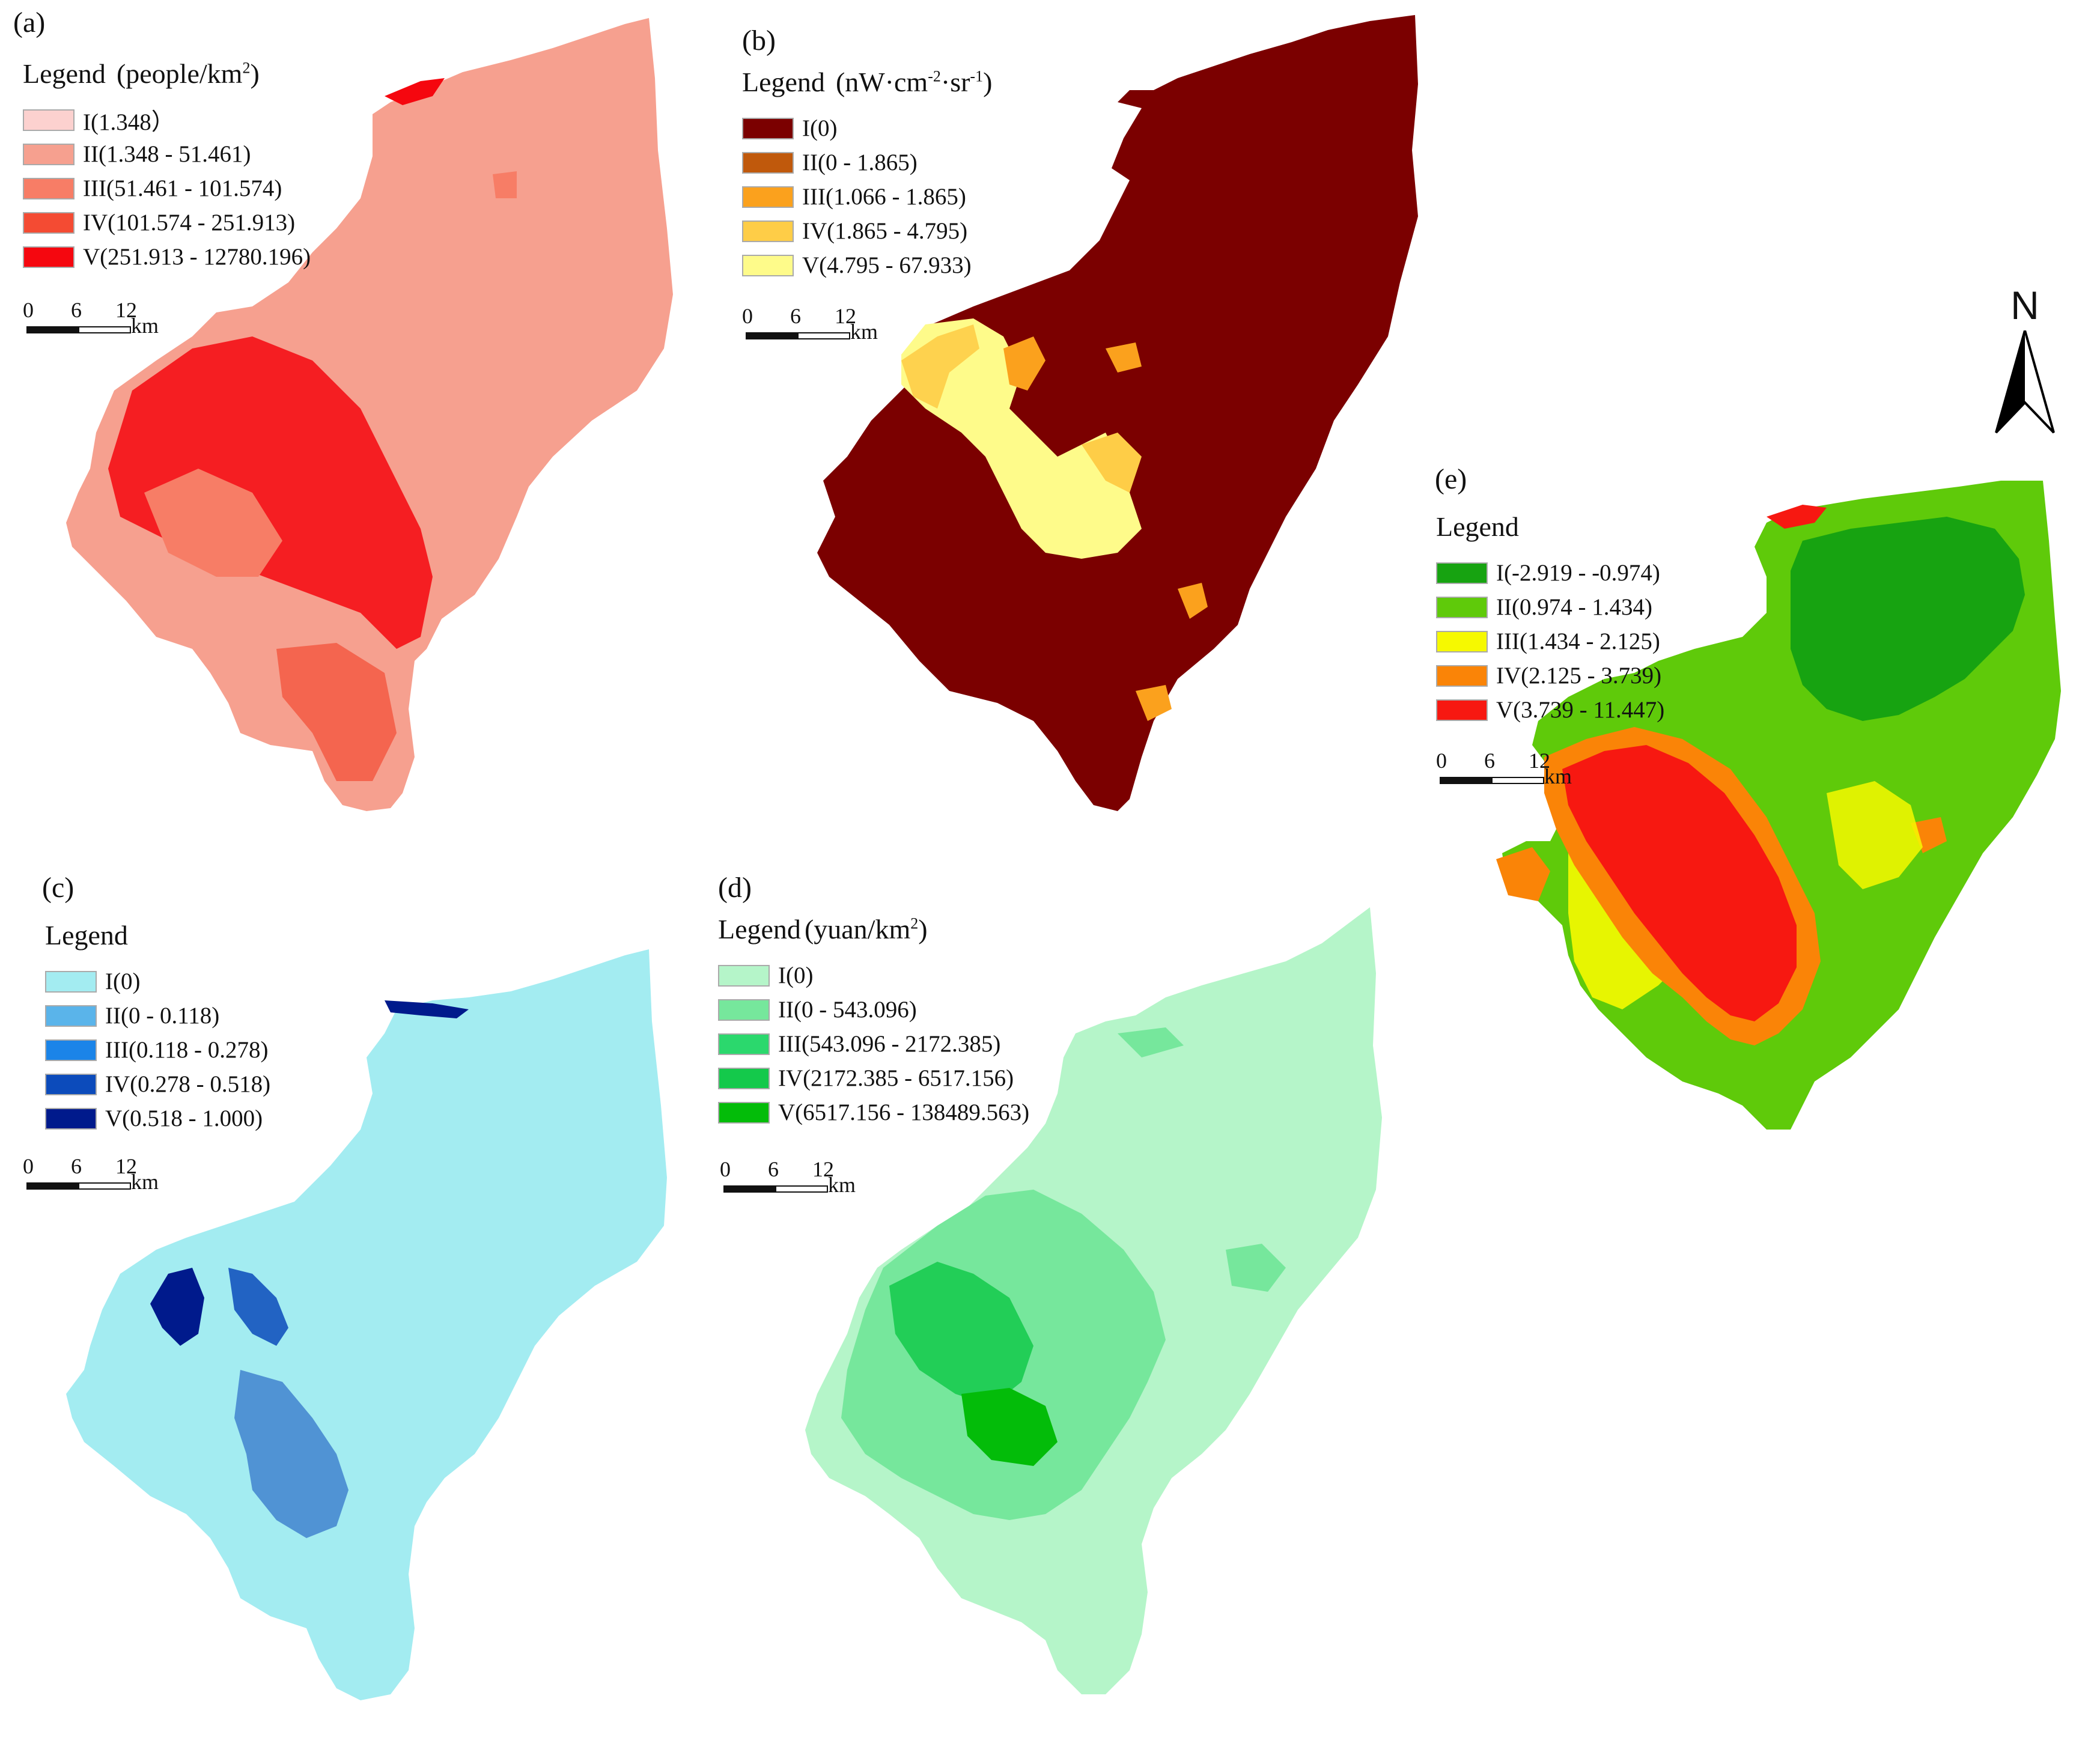  What do you see at coordinates (884, 197) in the screenshot?
I see `legend-item-label: III(1.066 - 1.865)` at bounding box center [884, 197].